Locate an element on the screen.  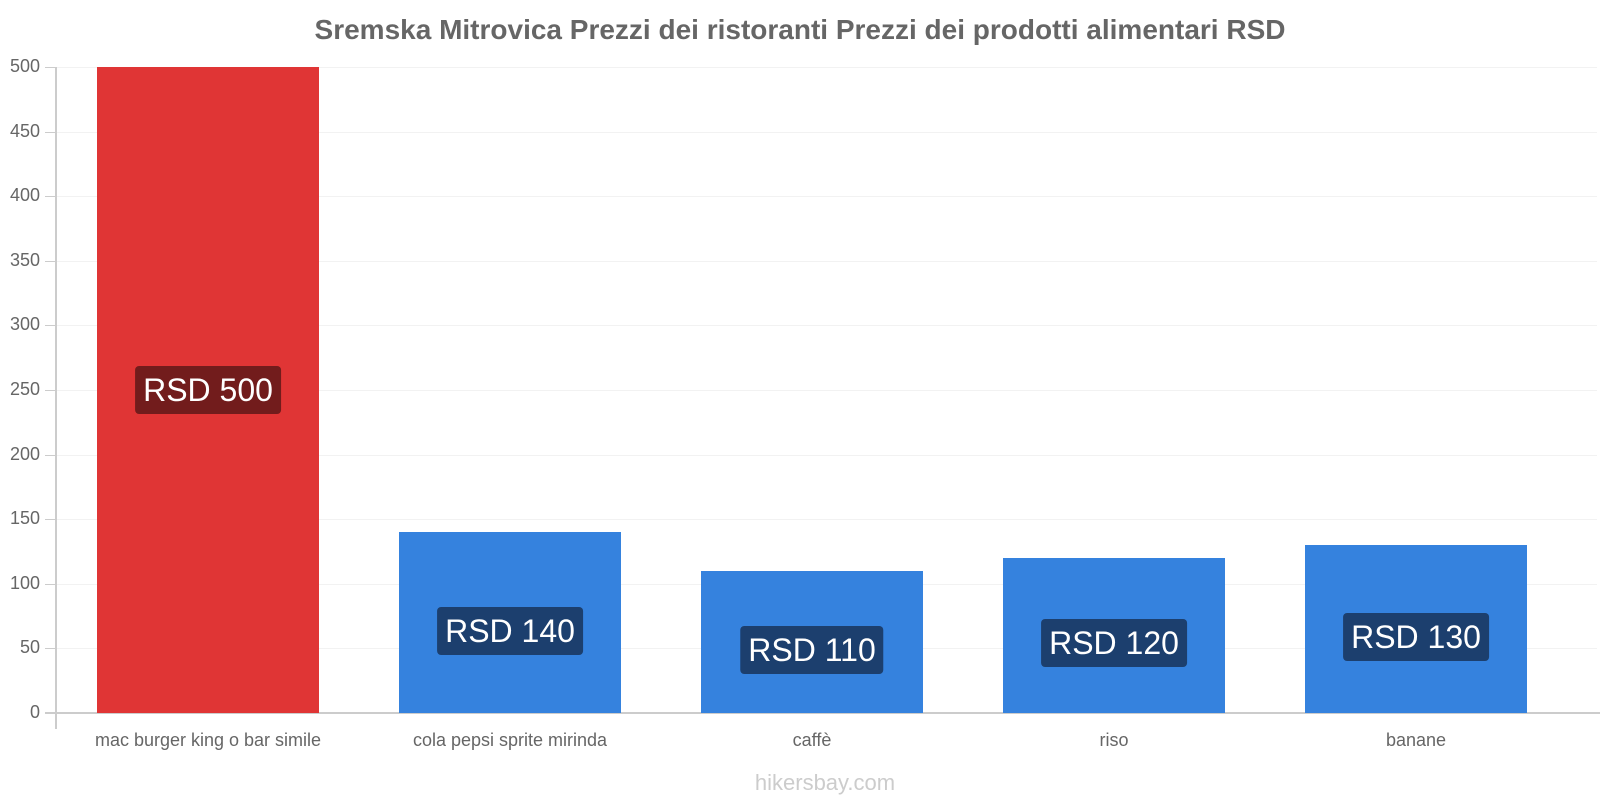
bar: RSD 500 is located at coordinates (208, 390).